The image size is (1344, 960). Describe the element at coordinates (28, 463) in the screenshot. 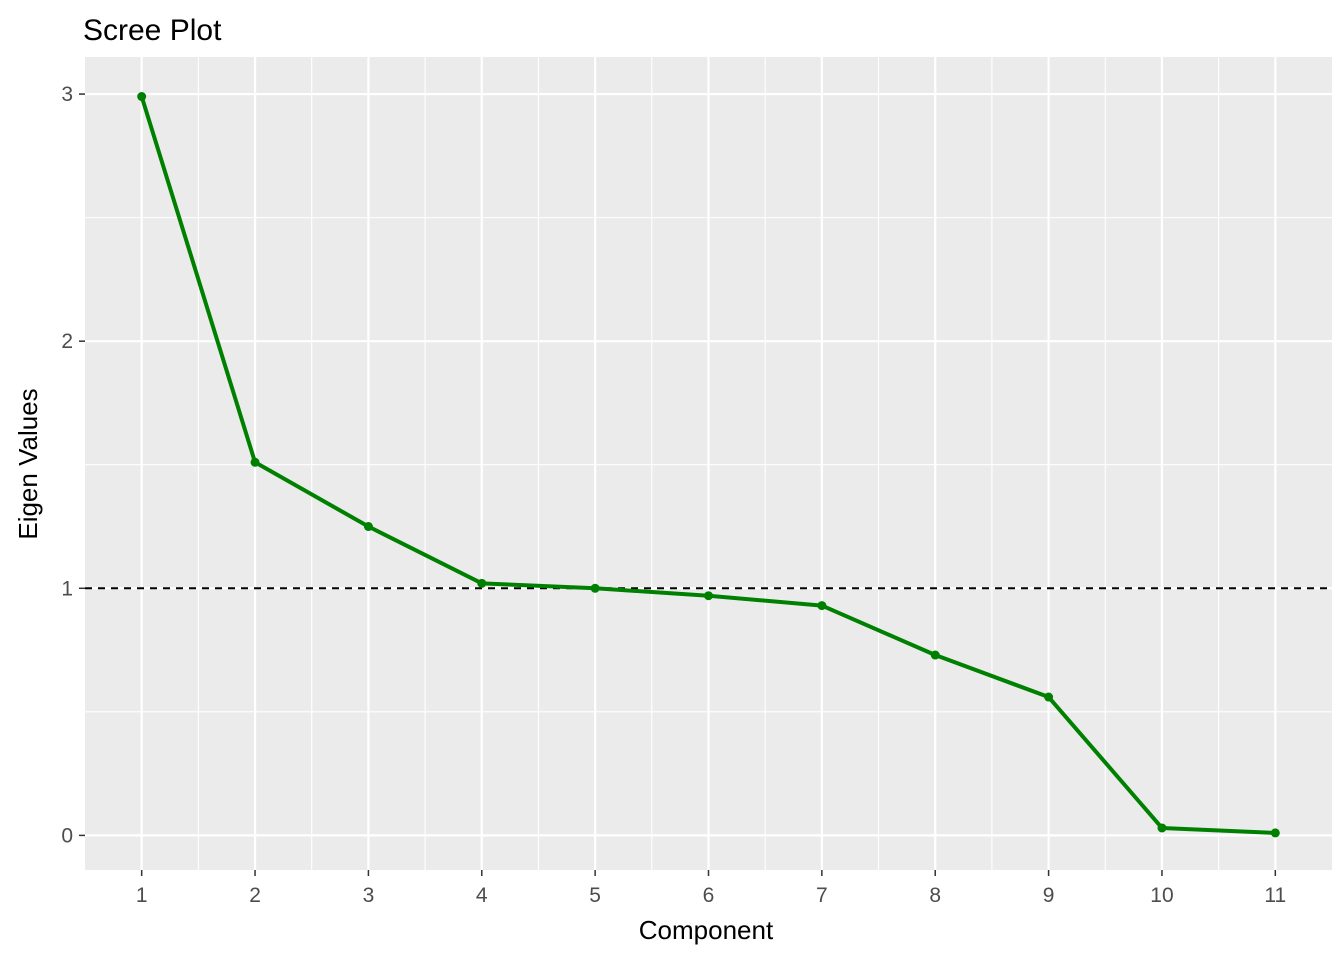

I see `y-axis-title: Eigen Values` at that location.